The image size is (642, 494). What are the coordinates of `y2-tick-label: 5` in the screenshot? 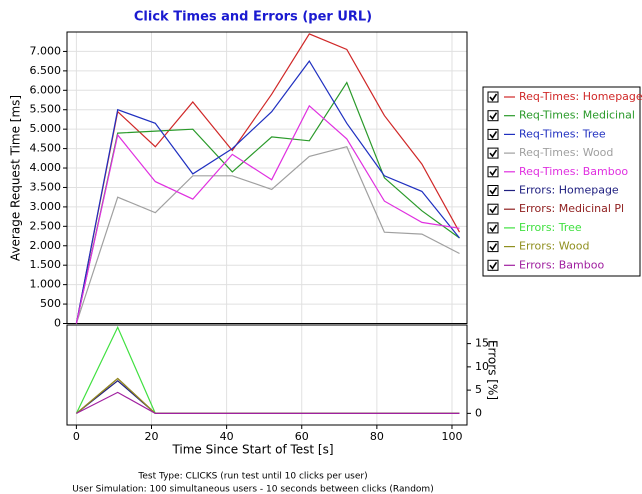 It's located at (478, 389).